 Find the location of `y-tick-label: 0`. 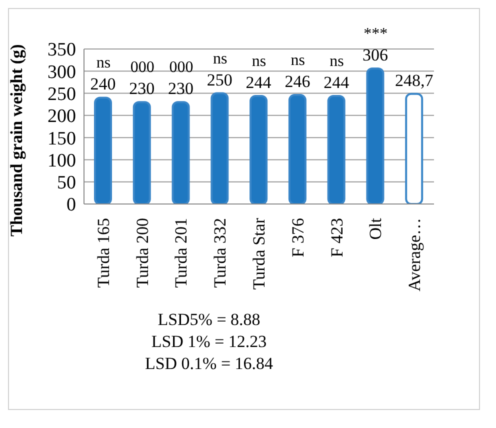

y-tick-label: 0 is located at coordinates (71, 205).